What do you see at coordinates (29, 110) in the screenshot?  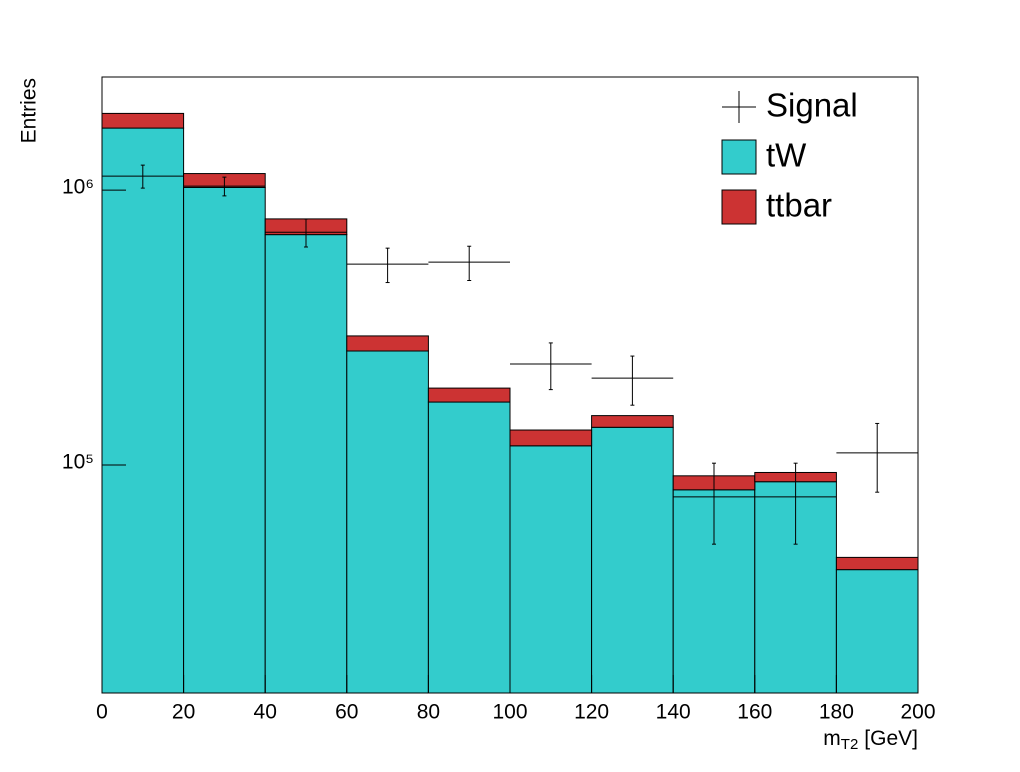 I see `y-axis-label: Entries` at bounding box center [29, 110].